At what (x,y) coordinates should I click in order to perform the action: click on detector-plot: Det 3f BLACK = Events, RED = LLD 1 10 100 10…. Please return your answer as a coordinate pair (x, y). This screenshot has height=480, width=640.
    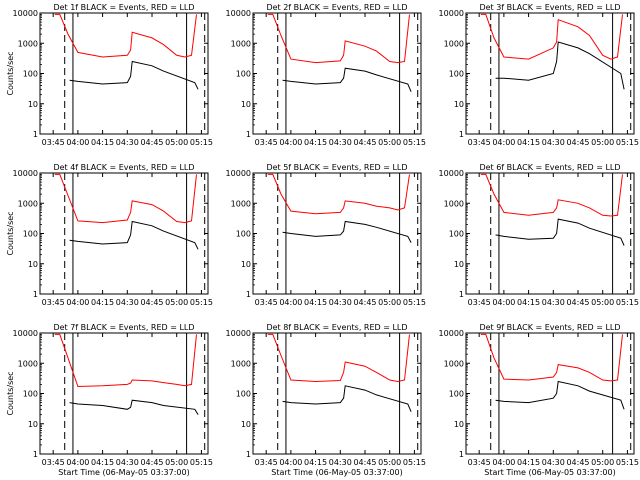
    Looking at the image, I should click on (539, 75).